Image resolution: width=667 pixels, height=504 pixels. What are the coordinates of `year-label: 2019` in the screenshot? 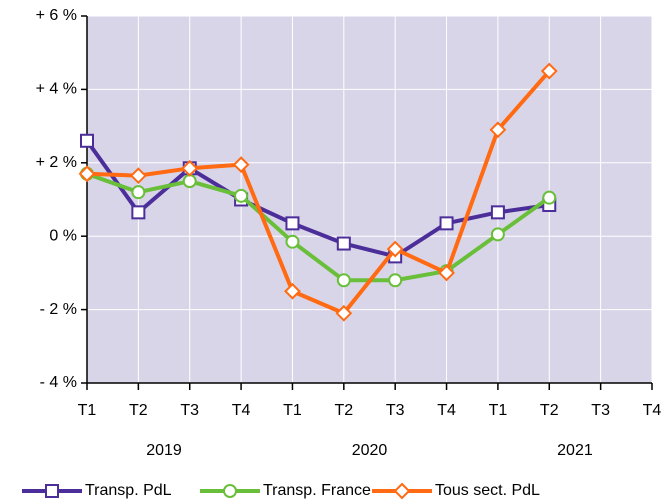 It's located at (164, 450).